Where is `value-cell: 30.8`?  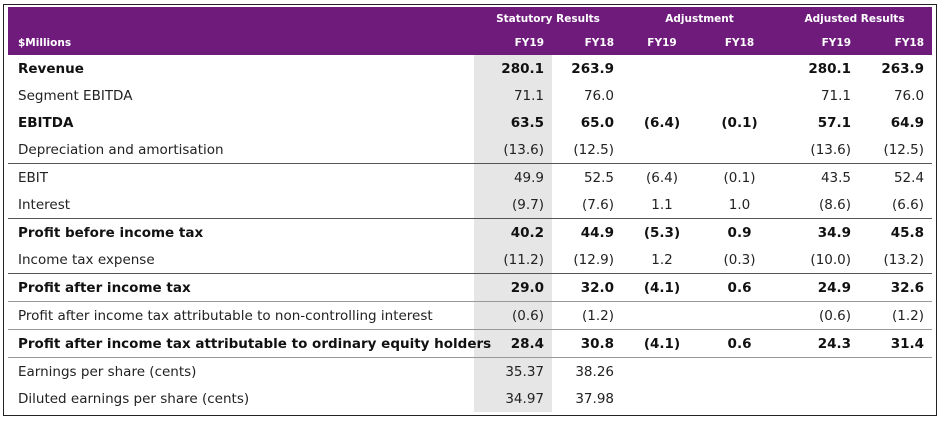 value-cell: 30.8 is located at coordinates (587, 343).